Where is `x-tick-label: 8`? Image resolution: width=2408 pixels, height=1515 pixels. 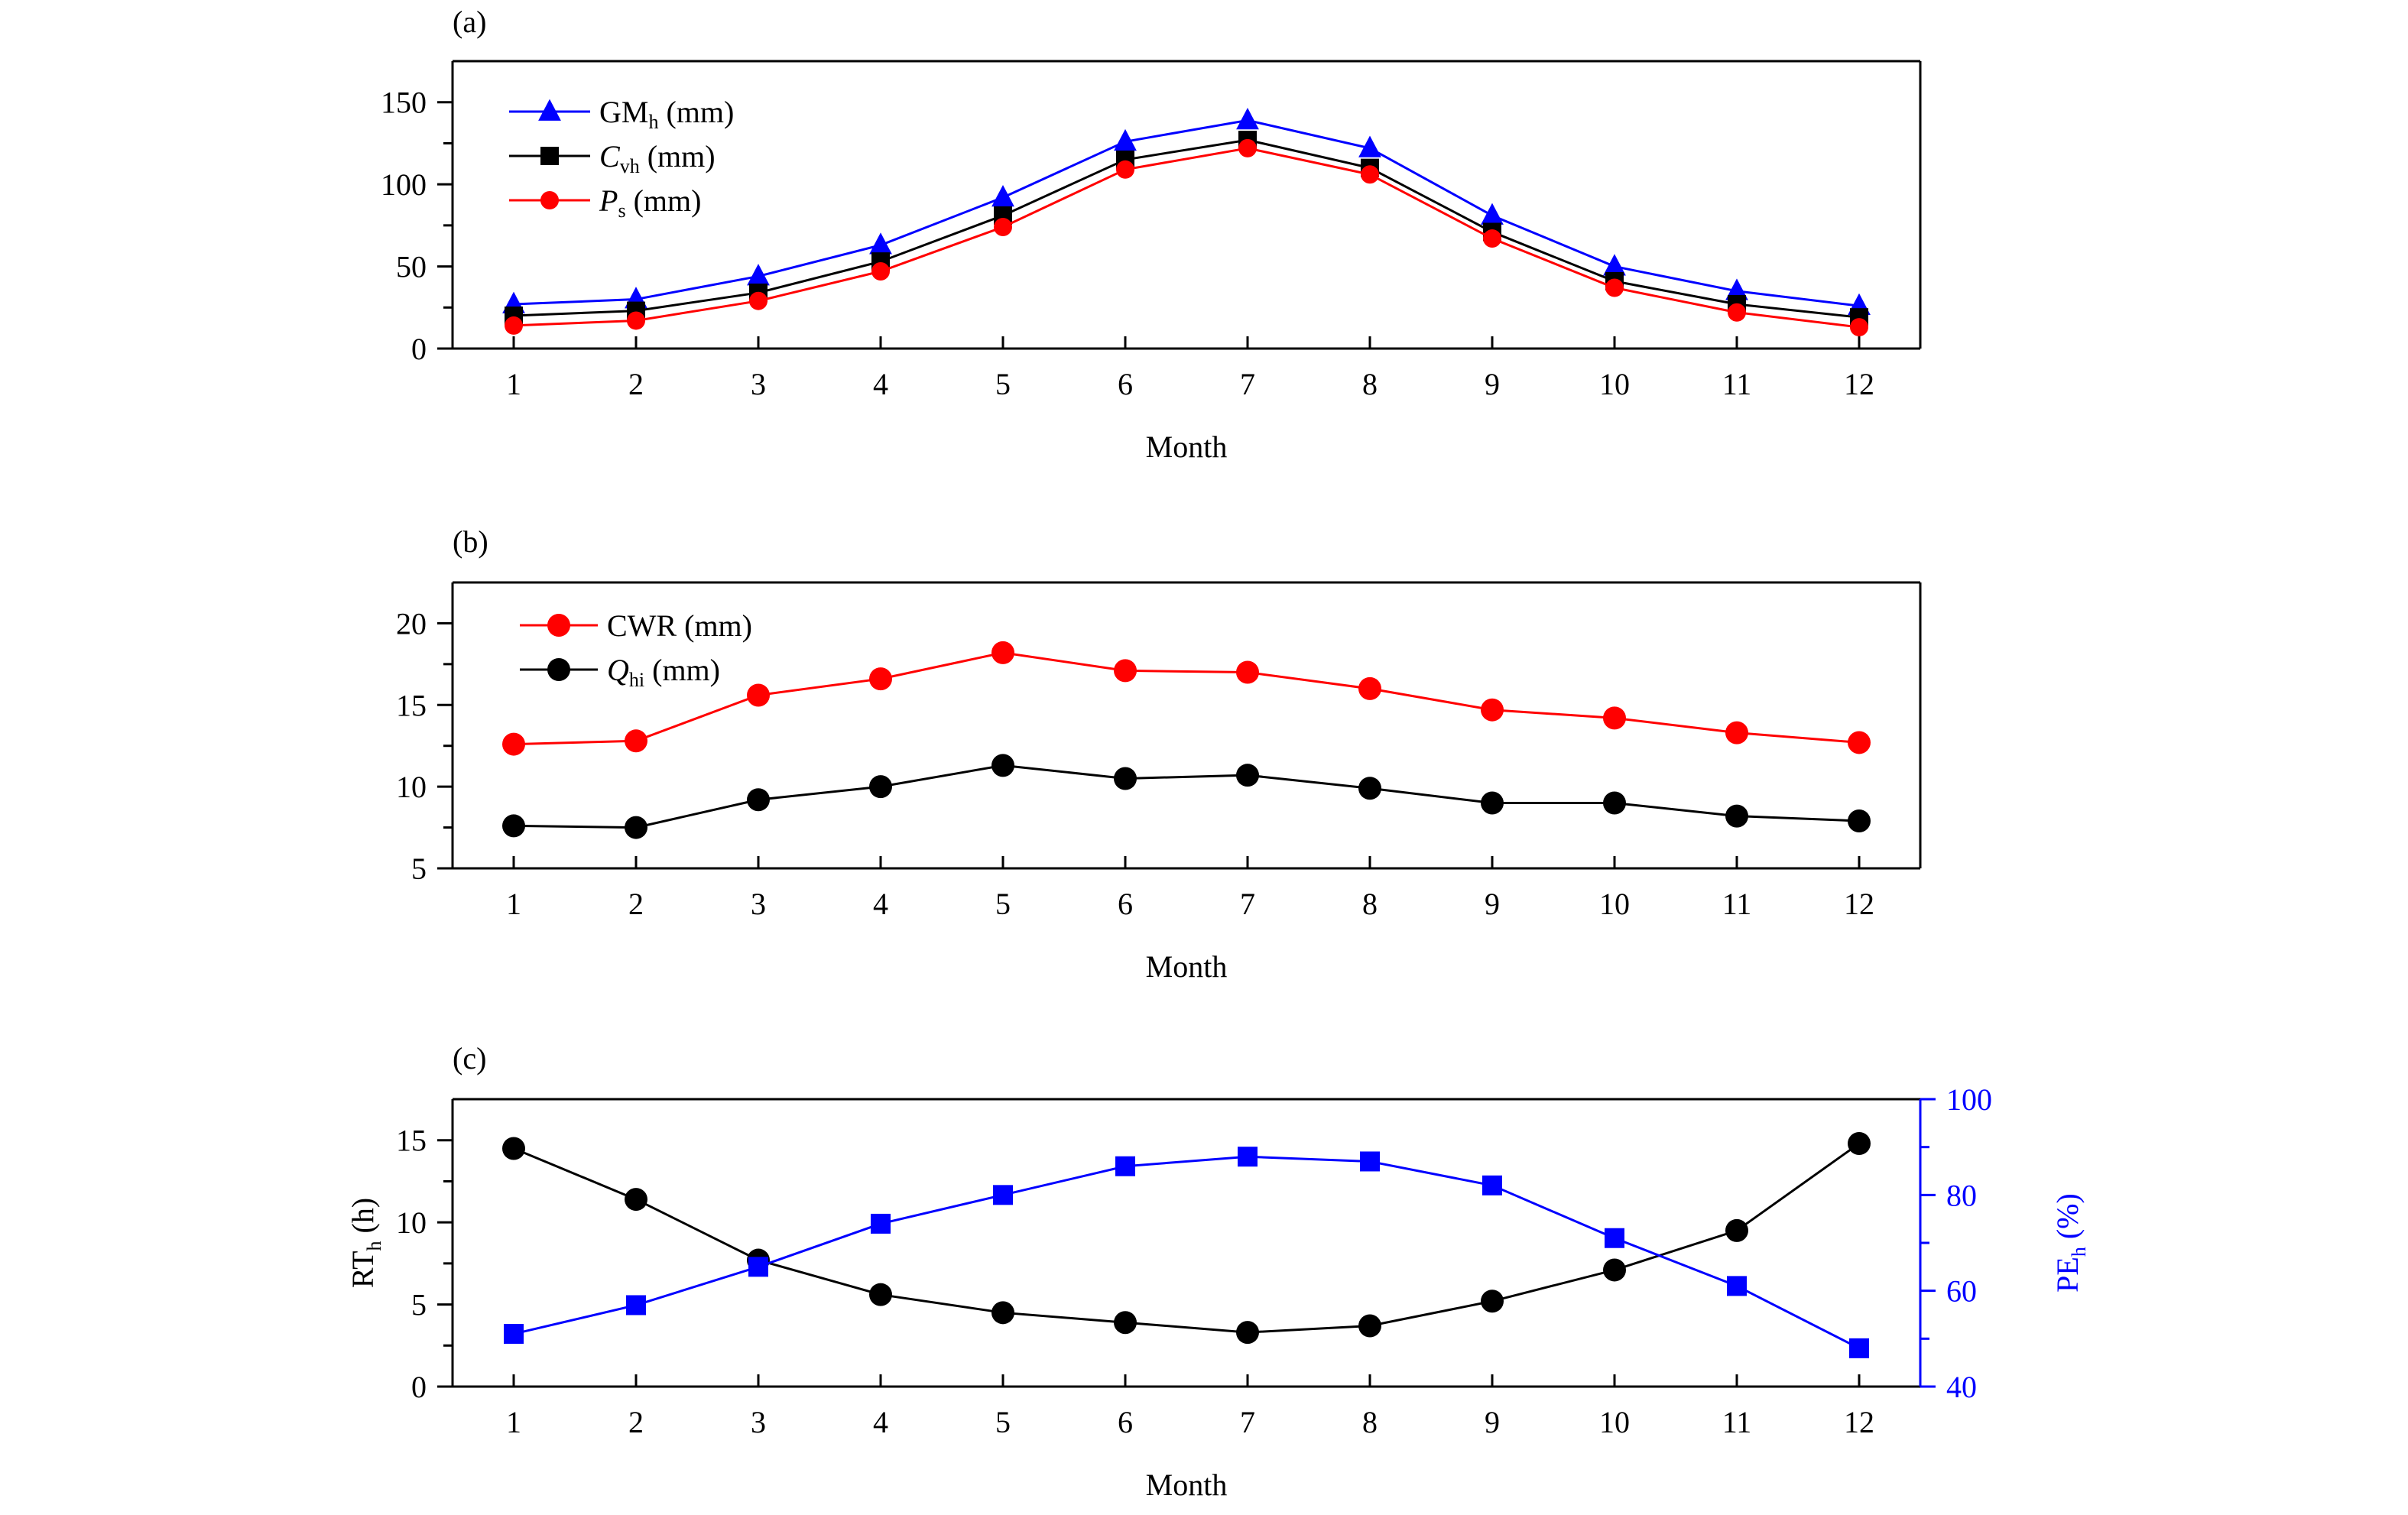
x-tick-label: 8 is located at coordinates (1370, 1422).